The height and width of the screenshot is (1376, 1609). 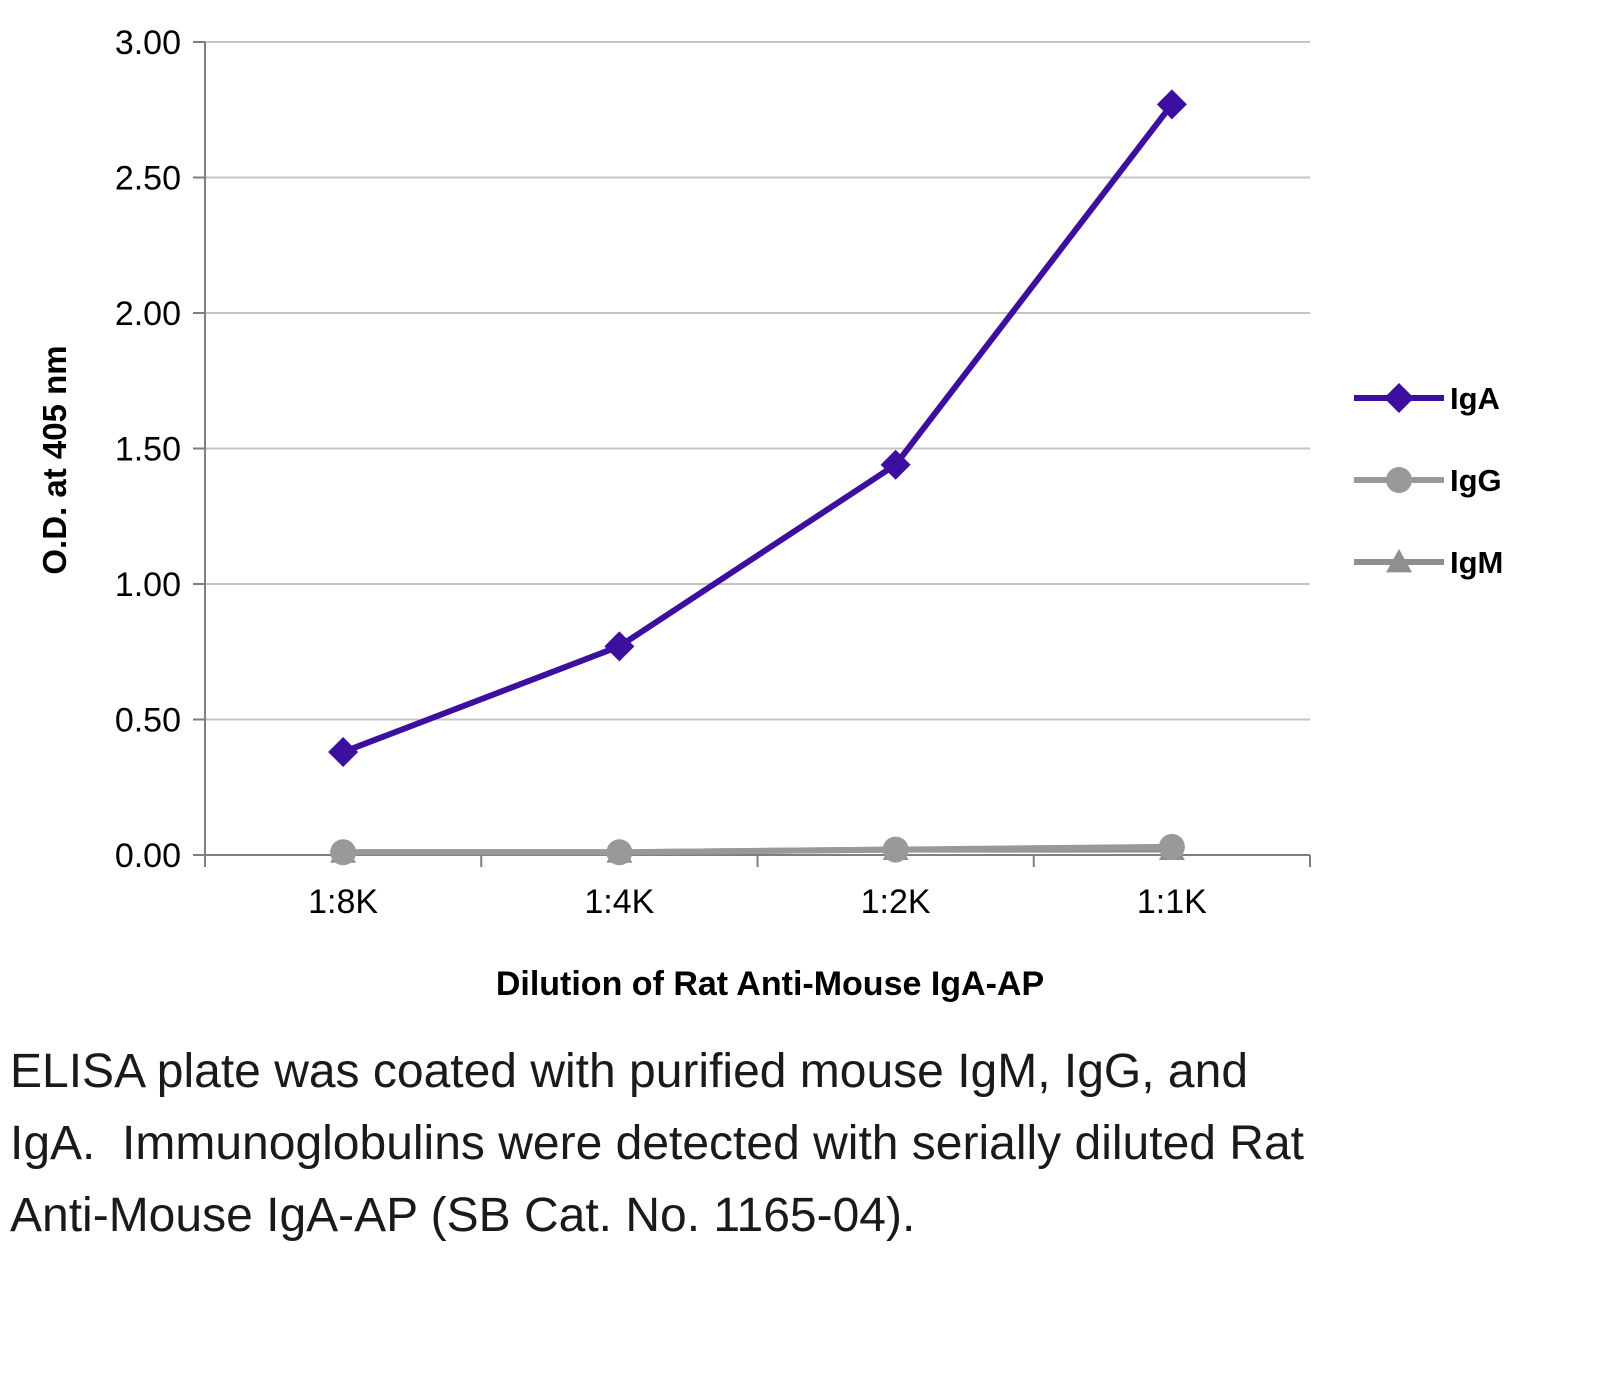 I want to click on y-tick-label: 0.00, so click(x=148, y=856).